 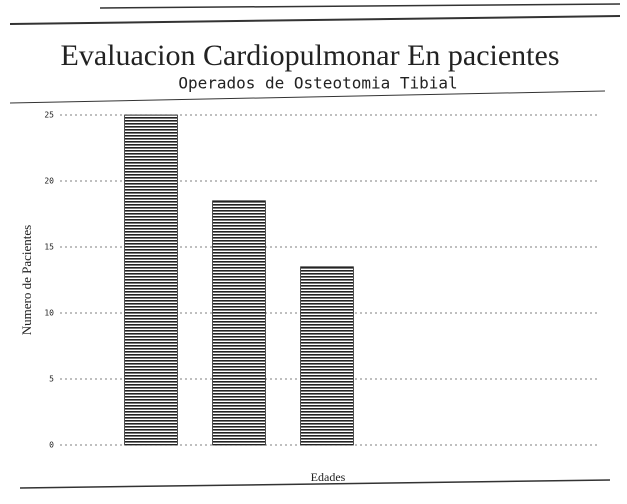 What do you see at coordinates (49, 115) in the screenshot?
I see `y-tick-label: 25` at bounding box center [49, 115].